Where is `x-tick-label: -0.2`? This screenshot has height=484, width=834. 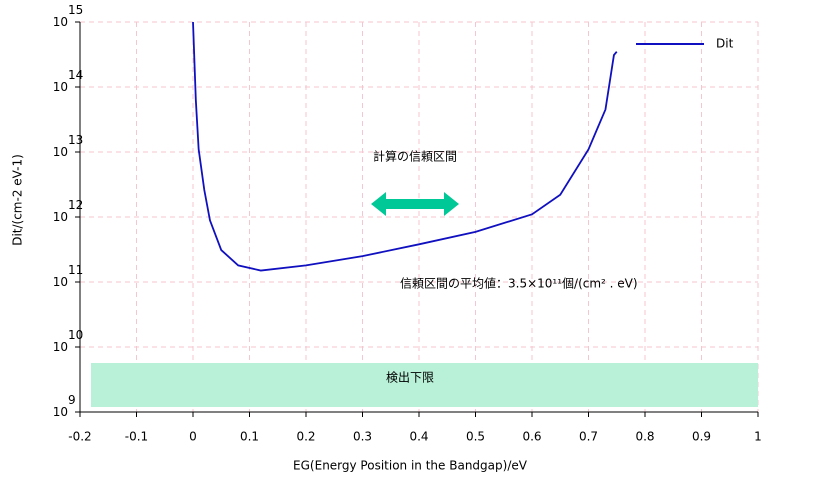
x-tick-label: -0.2 is located at coordinates (79, 437).